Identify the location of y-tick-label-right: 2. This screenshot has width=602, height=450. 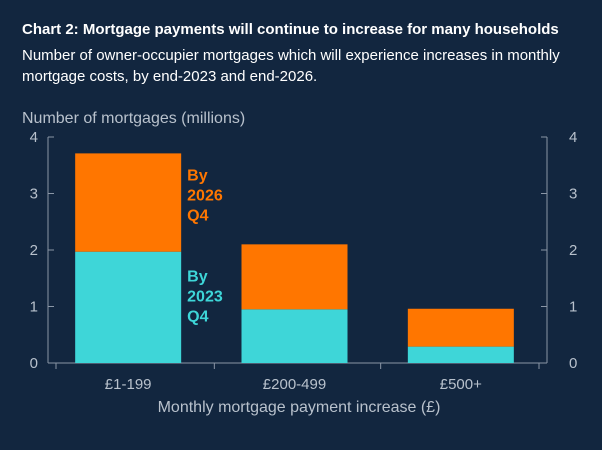
(573, 250).